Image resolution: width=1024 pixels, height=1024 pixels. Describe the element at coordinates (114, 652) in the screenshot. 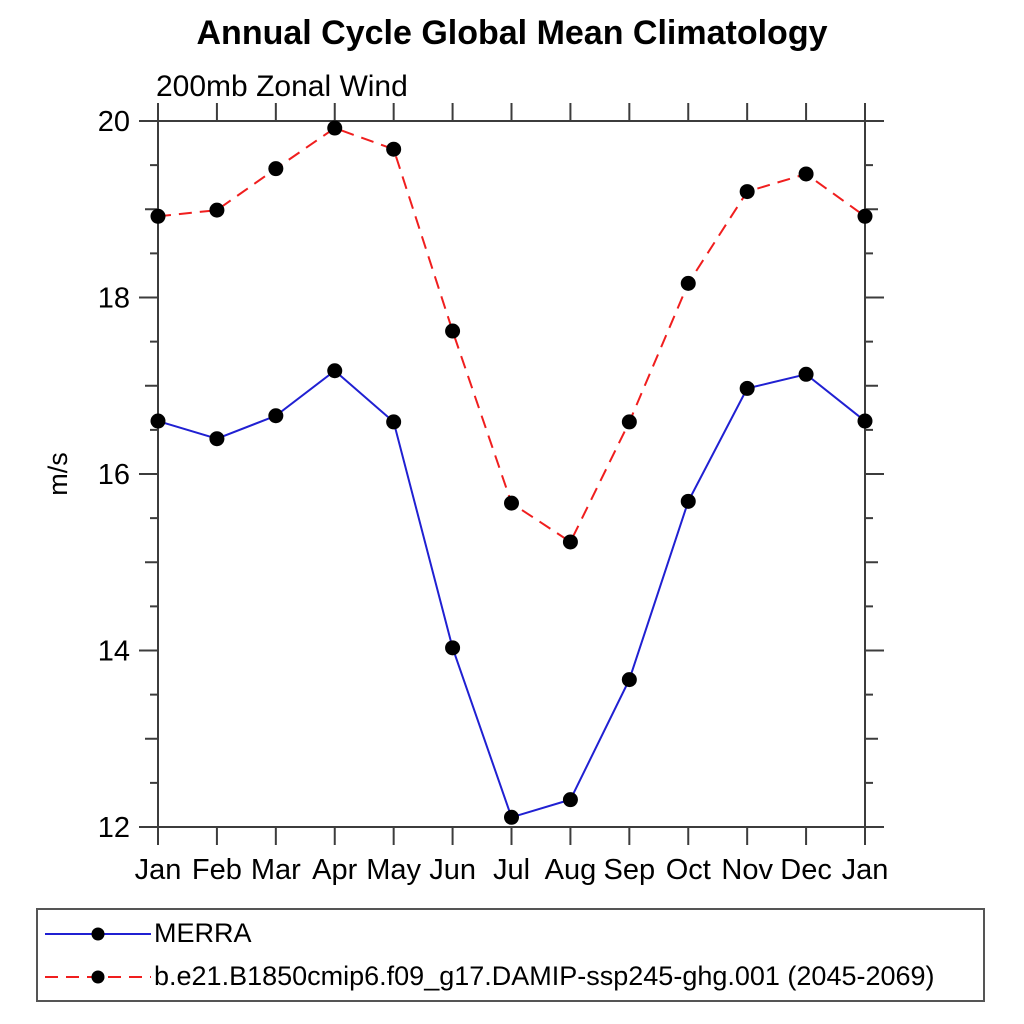

I see `y-axis-tick-label: 14` at that location.